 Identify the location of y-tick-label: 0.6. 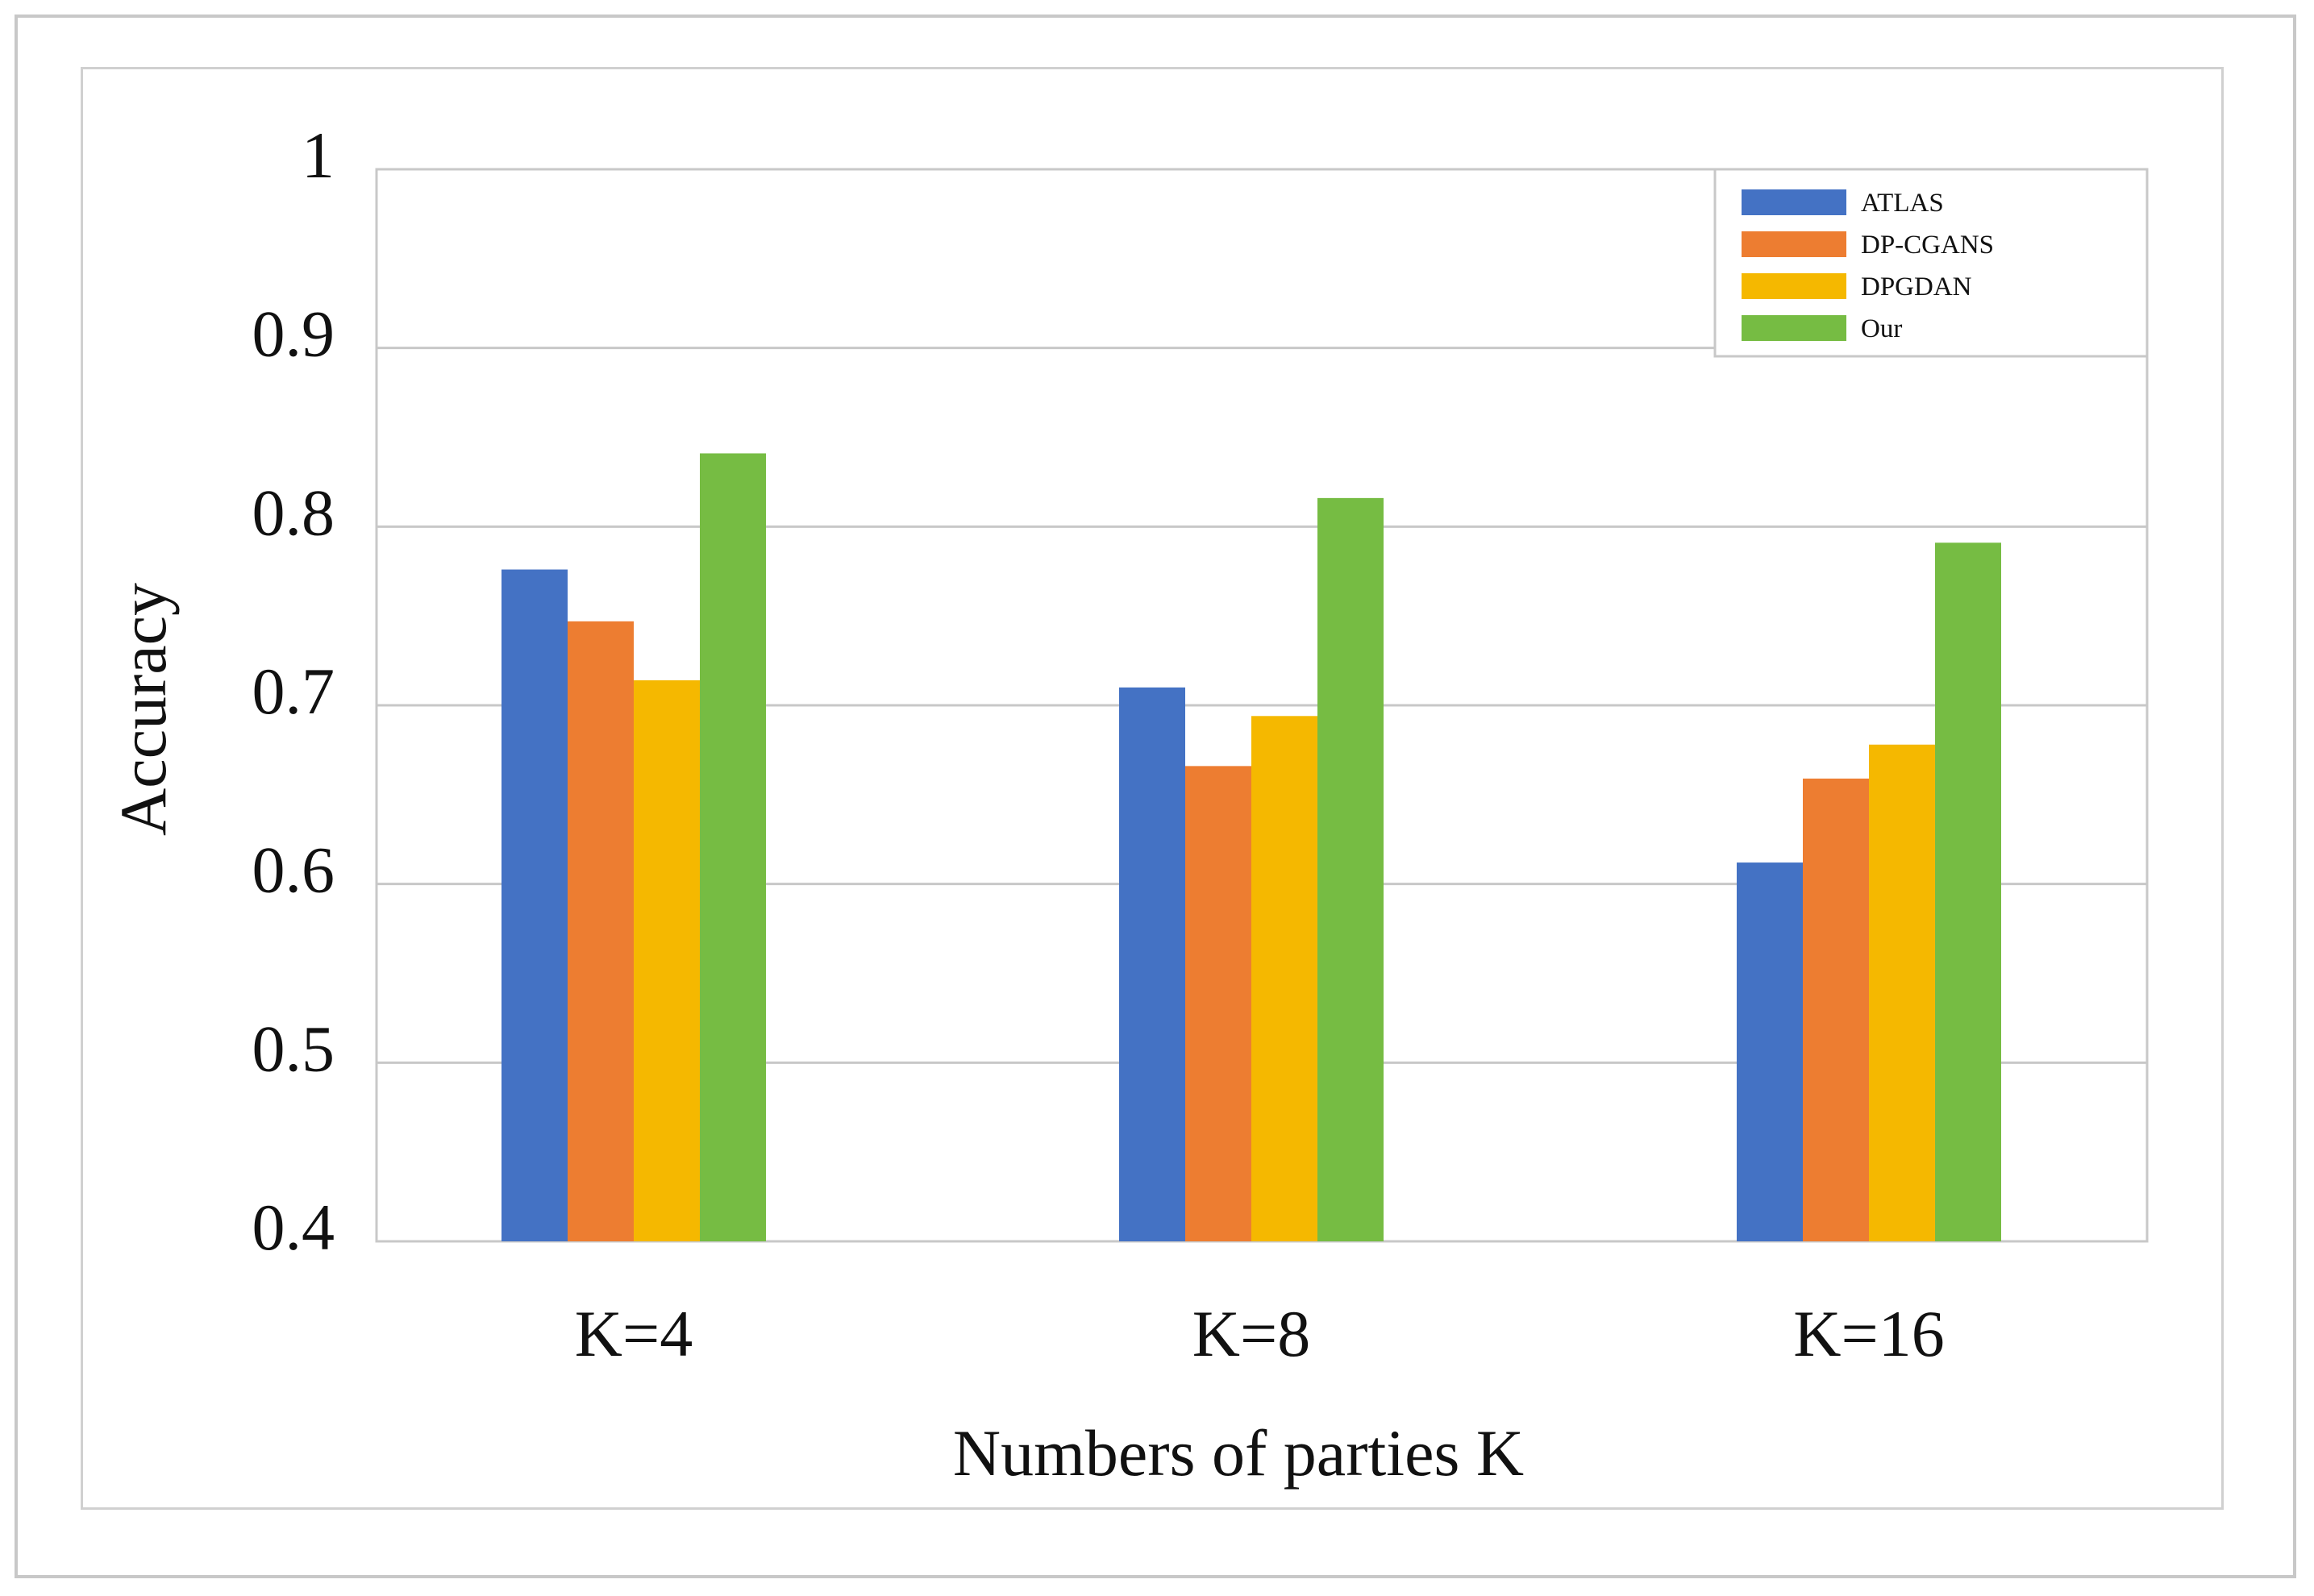
(293, 870).